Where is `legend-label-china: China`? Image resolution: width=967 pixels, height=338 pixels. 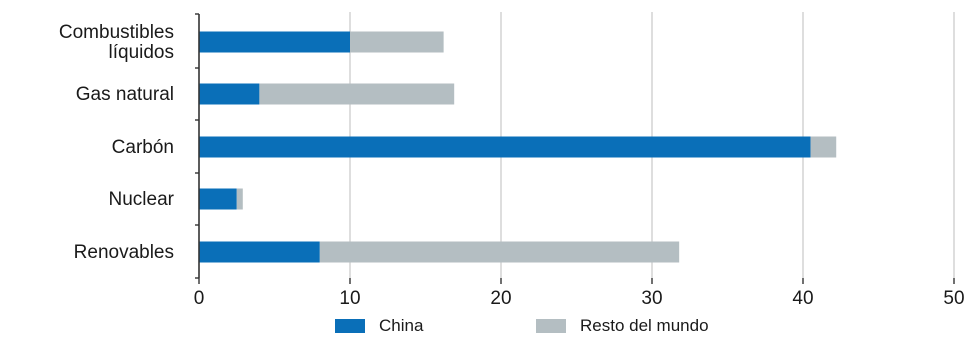
legend-label-china: China is located at coordinates (401, 325).